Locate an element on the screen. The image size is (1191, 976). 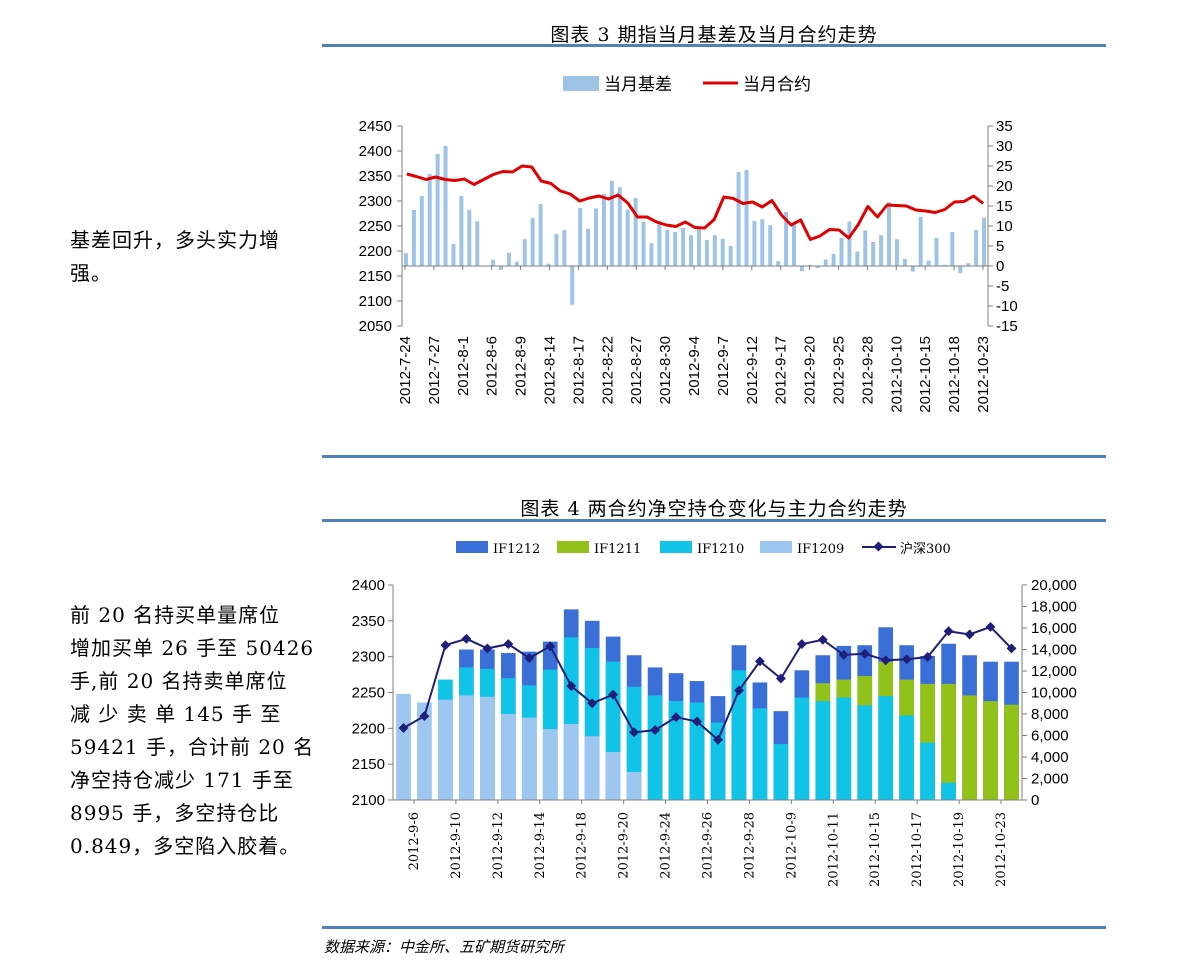
chart2-right-tick-label: 12,000 is located at coordinates (1054, 671).